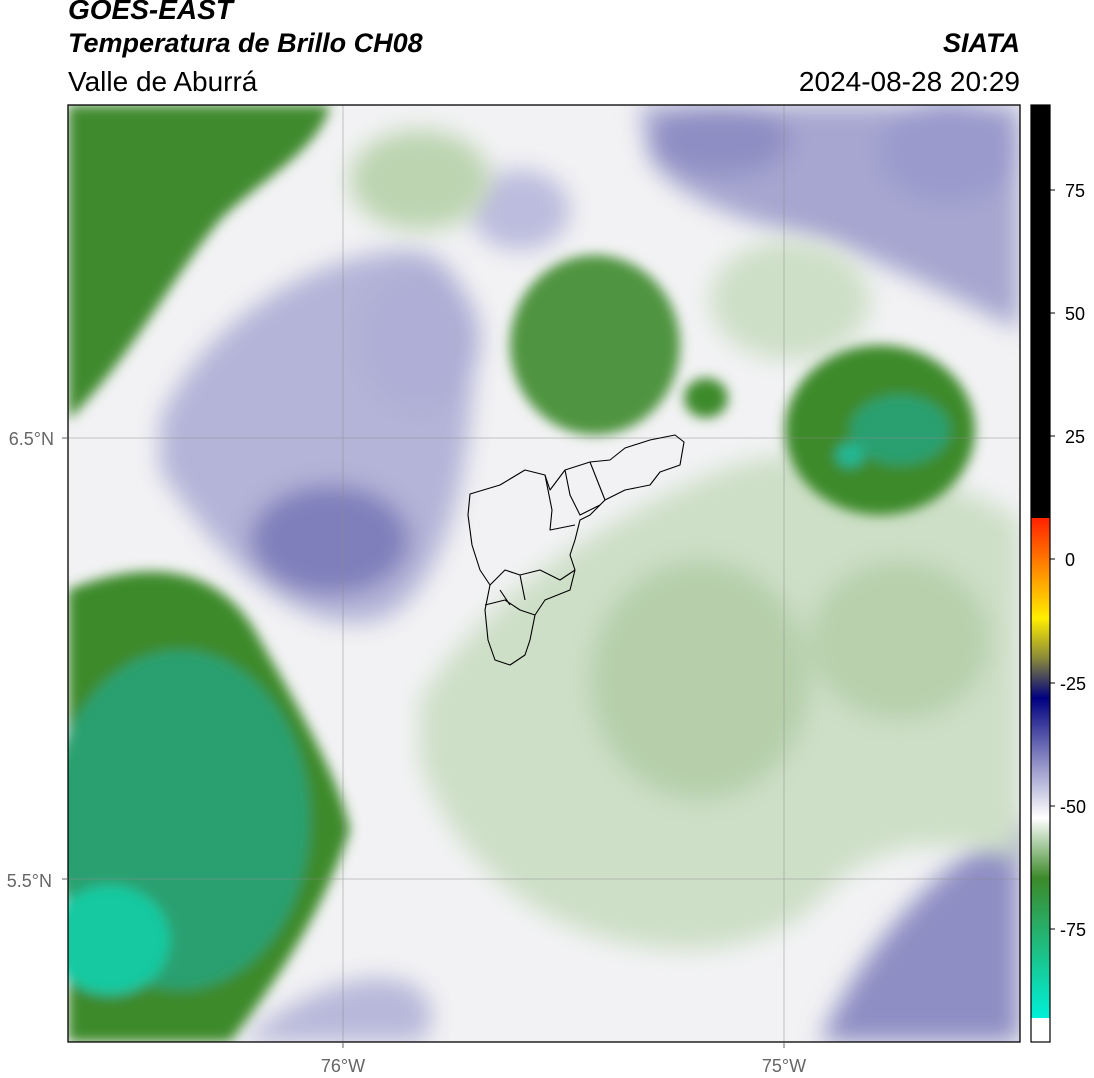  Describe the element at coordinates (1073, 930) in the screenshot. I see `colorbar-tick-neg75: -75` at that location.